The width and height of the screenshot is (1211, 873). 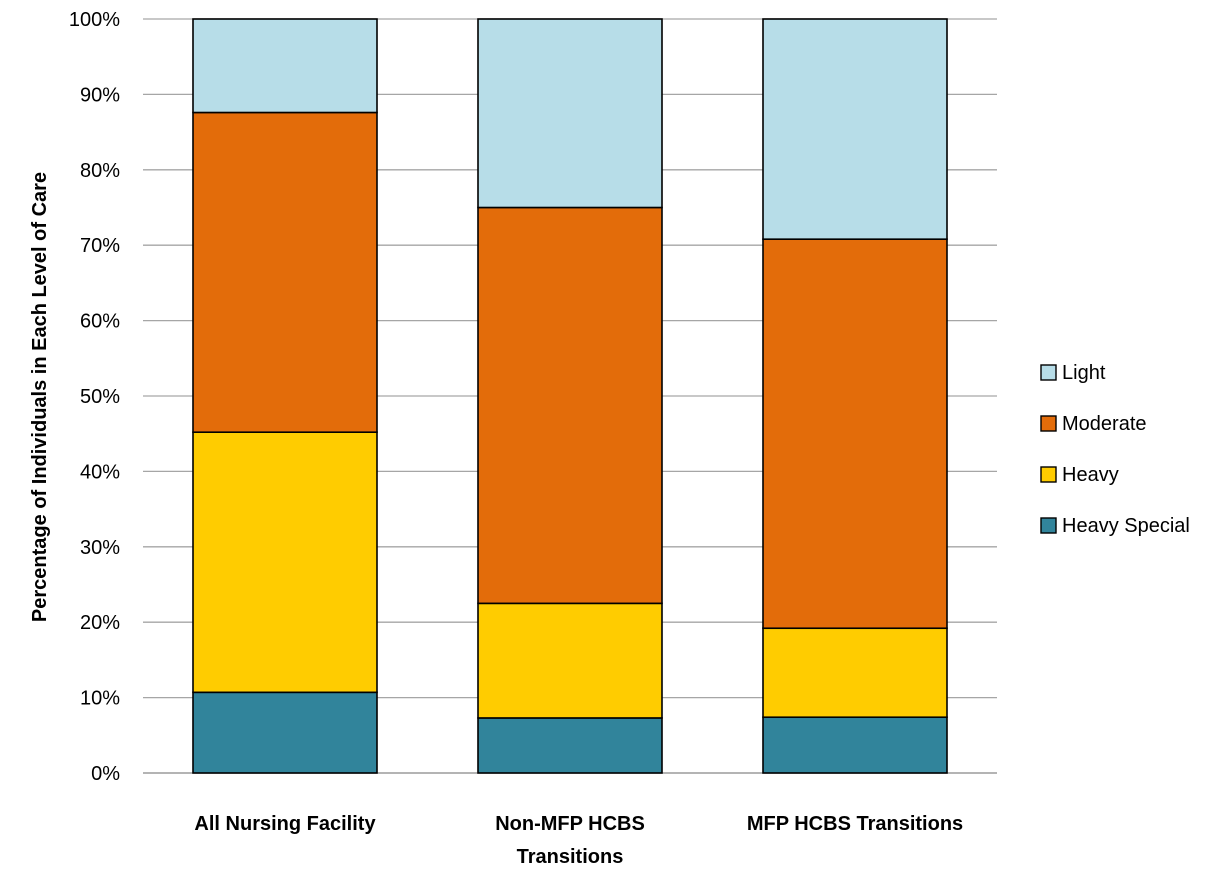 I want to click on y-tick-label: 50%, so click(x=100, y=397).